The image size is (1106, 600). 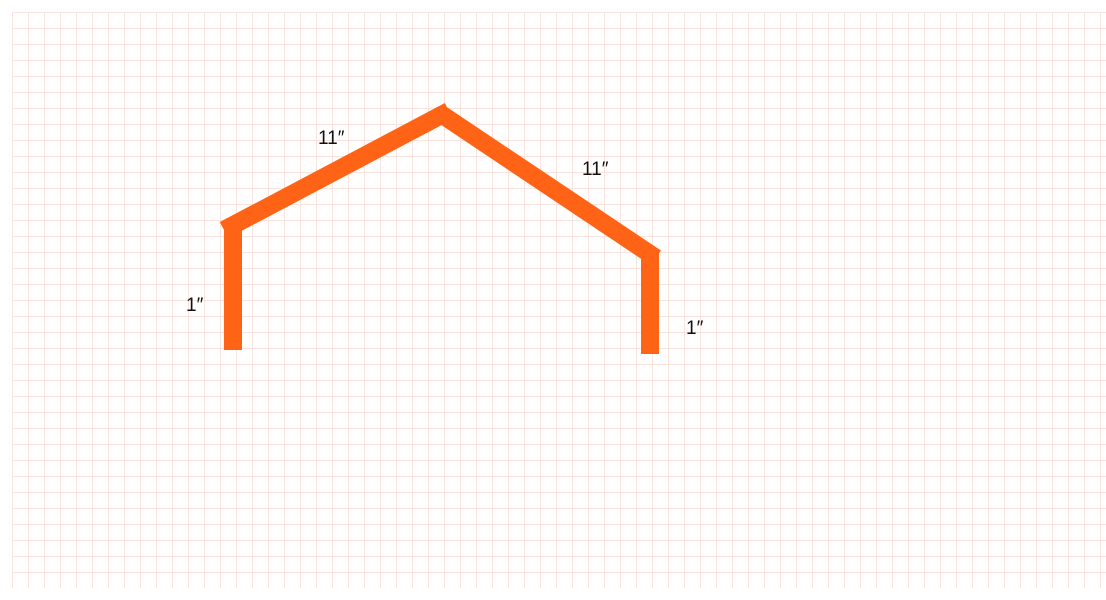 What do you see at coordinates (195, 305) in the screenshot?
I see `left-post-length-label: 1″` at bounding box center [195, 305].